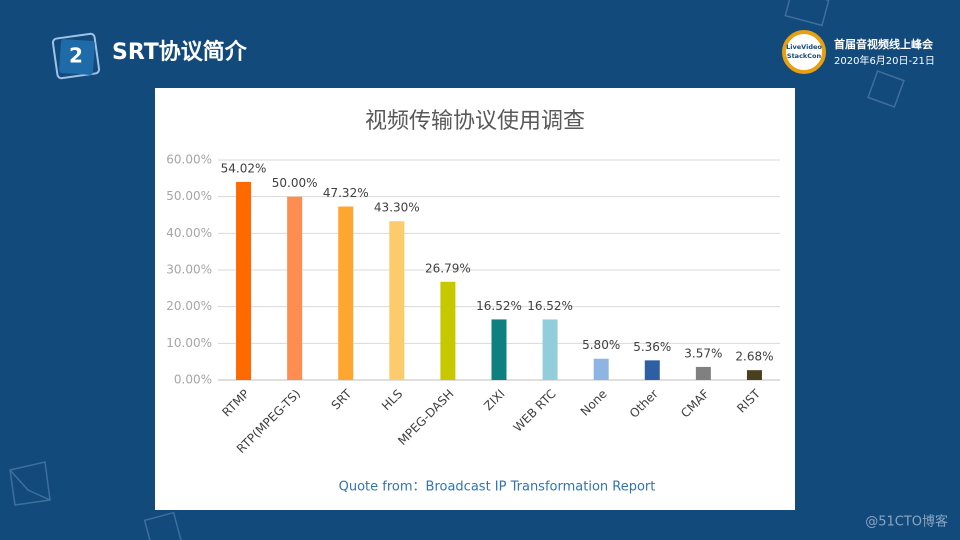 The image size is (960, 540). Describe the element at coordinates (754, 357) in the screenshot. I see `value-label: 2.68%` at that location.